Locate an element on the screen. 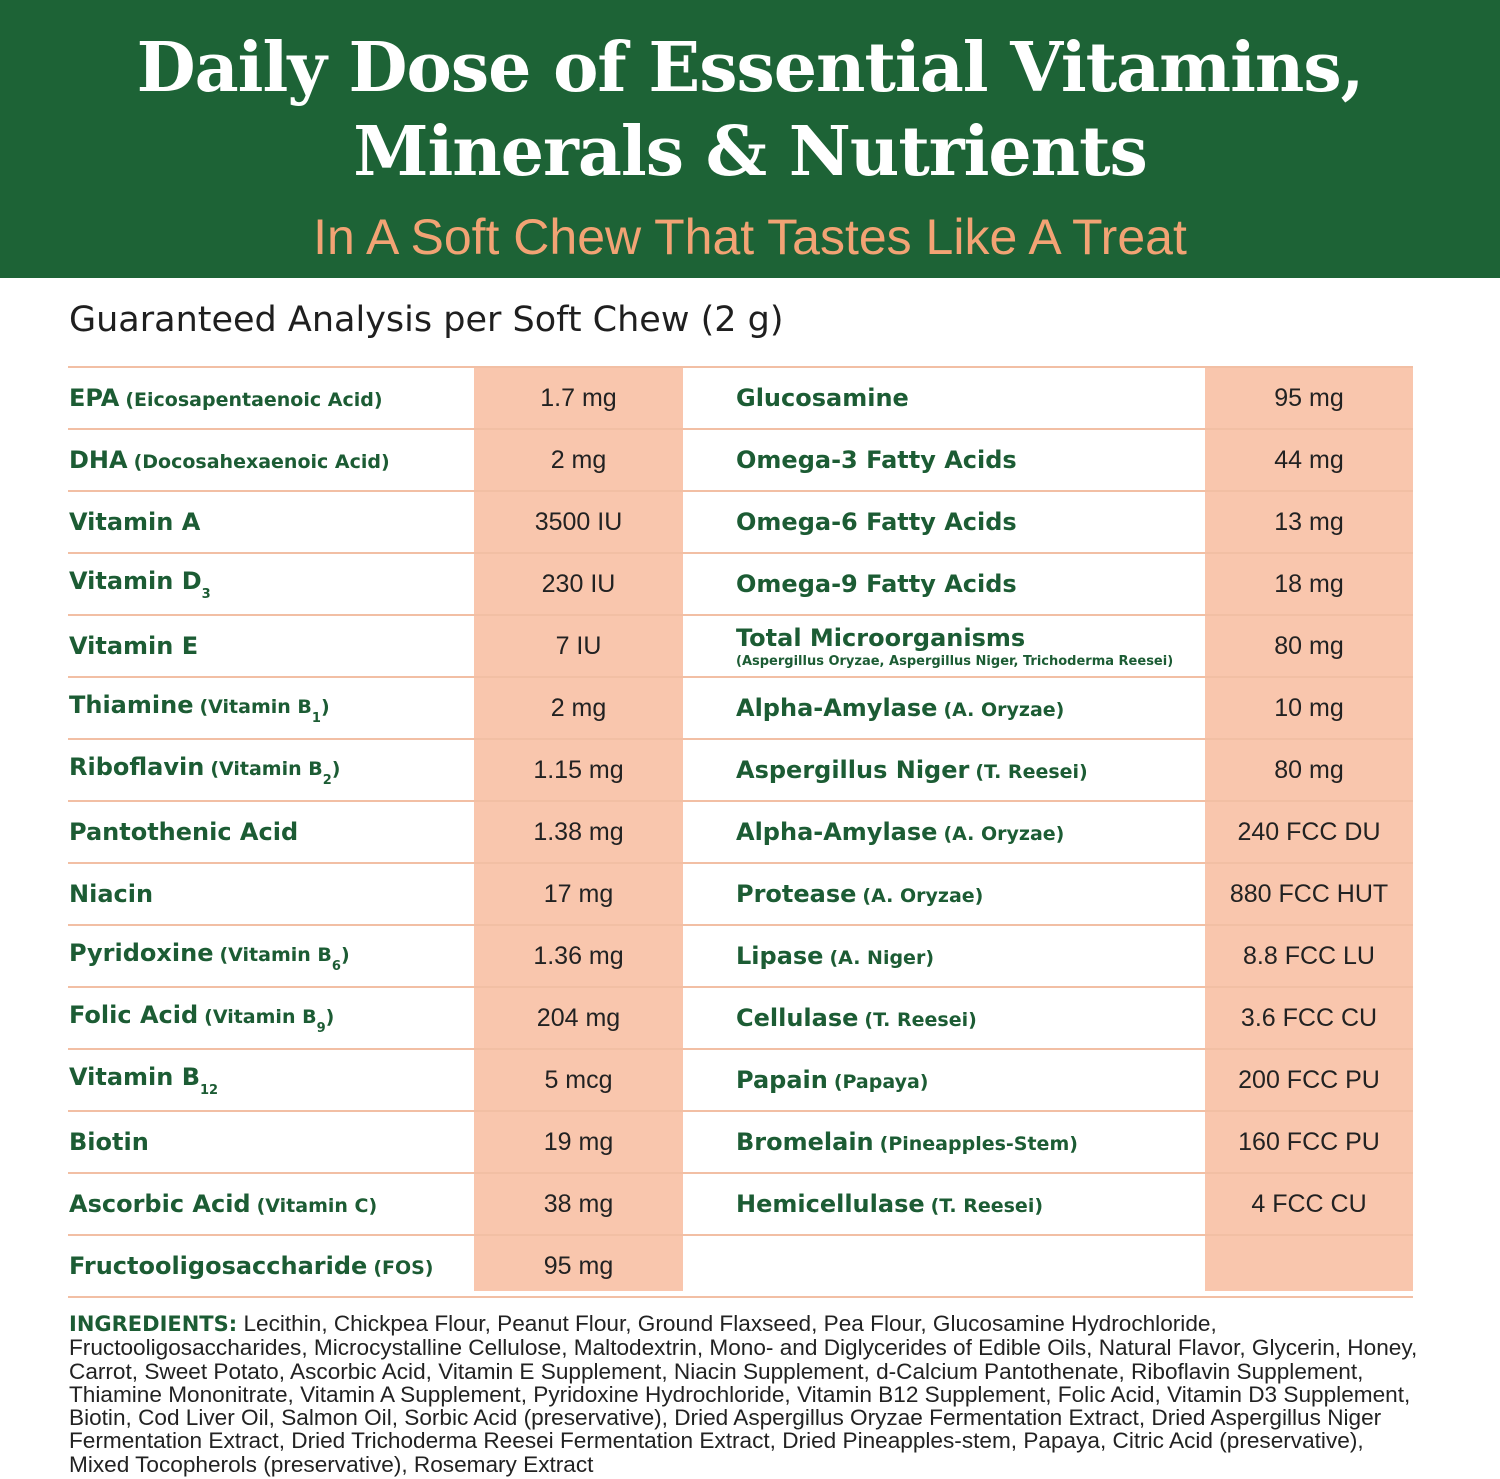 This screenshot has width=1500, height=1479. title: Minerals & Nutrients is located at coordinates (750, 152).